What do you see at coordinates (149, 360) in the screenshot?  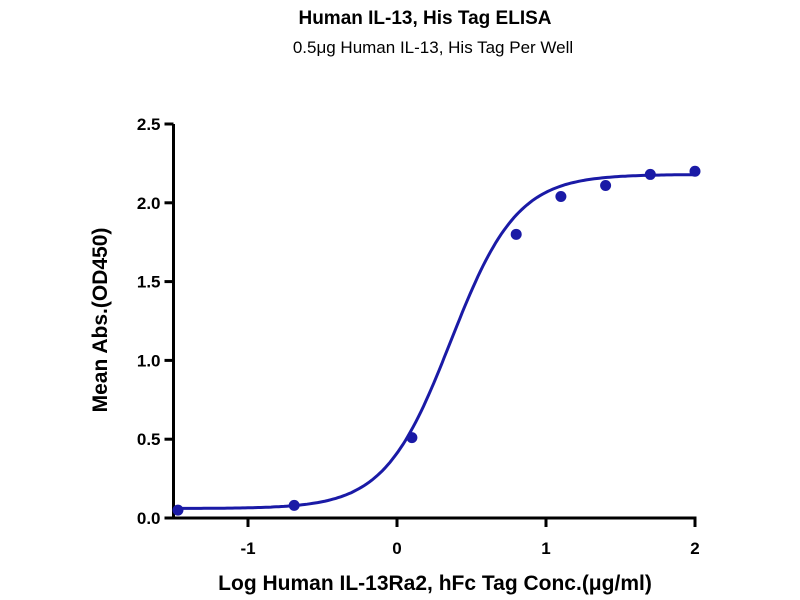 I see `y-tick-label: 1.0` at bounding box center [149, 360].